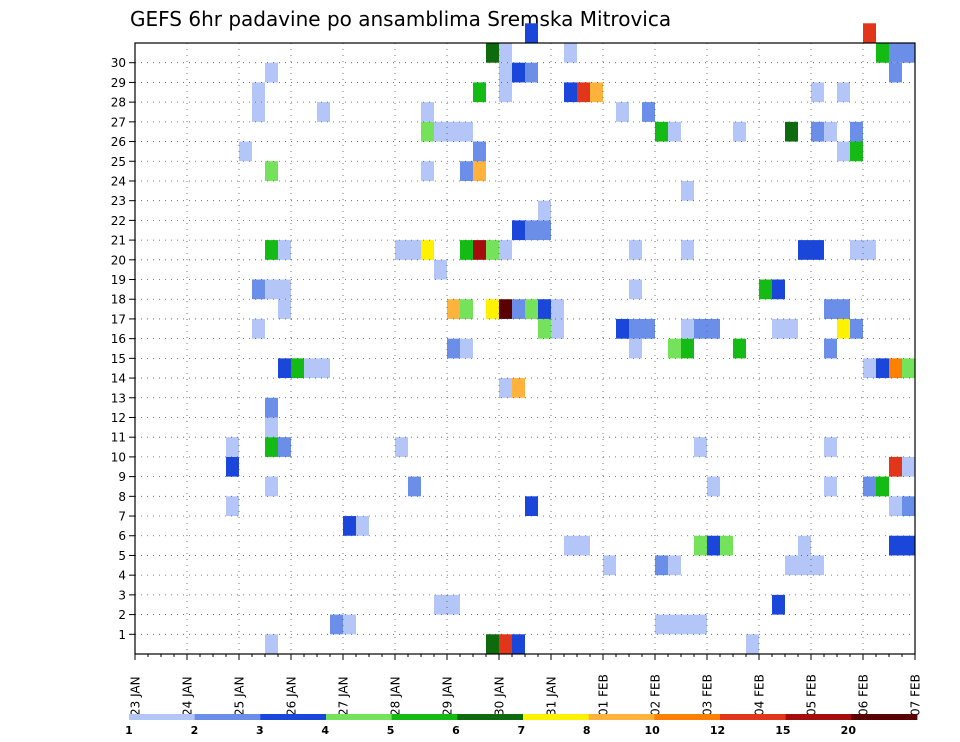  What do you see at coordinates (122, 615) in the screenshot?
I see `y-tick-label: 2` at bounding box center [122, 615].